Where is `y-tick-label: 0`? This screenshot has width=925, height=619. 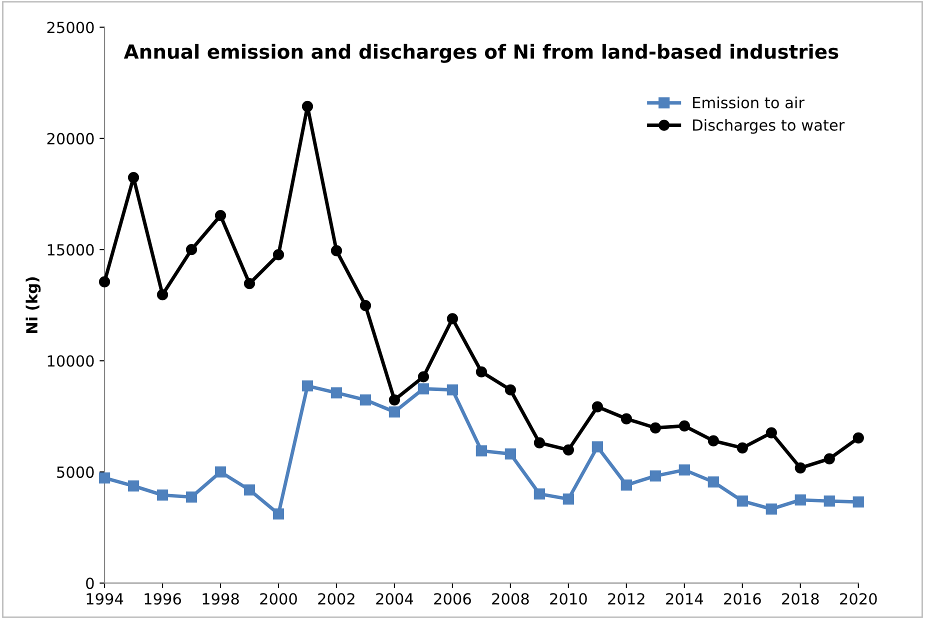
y-tick-label: 0 is located at coordinates (90, 584).